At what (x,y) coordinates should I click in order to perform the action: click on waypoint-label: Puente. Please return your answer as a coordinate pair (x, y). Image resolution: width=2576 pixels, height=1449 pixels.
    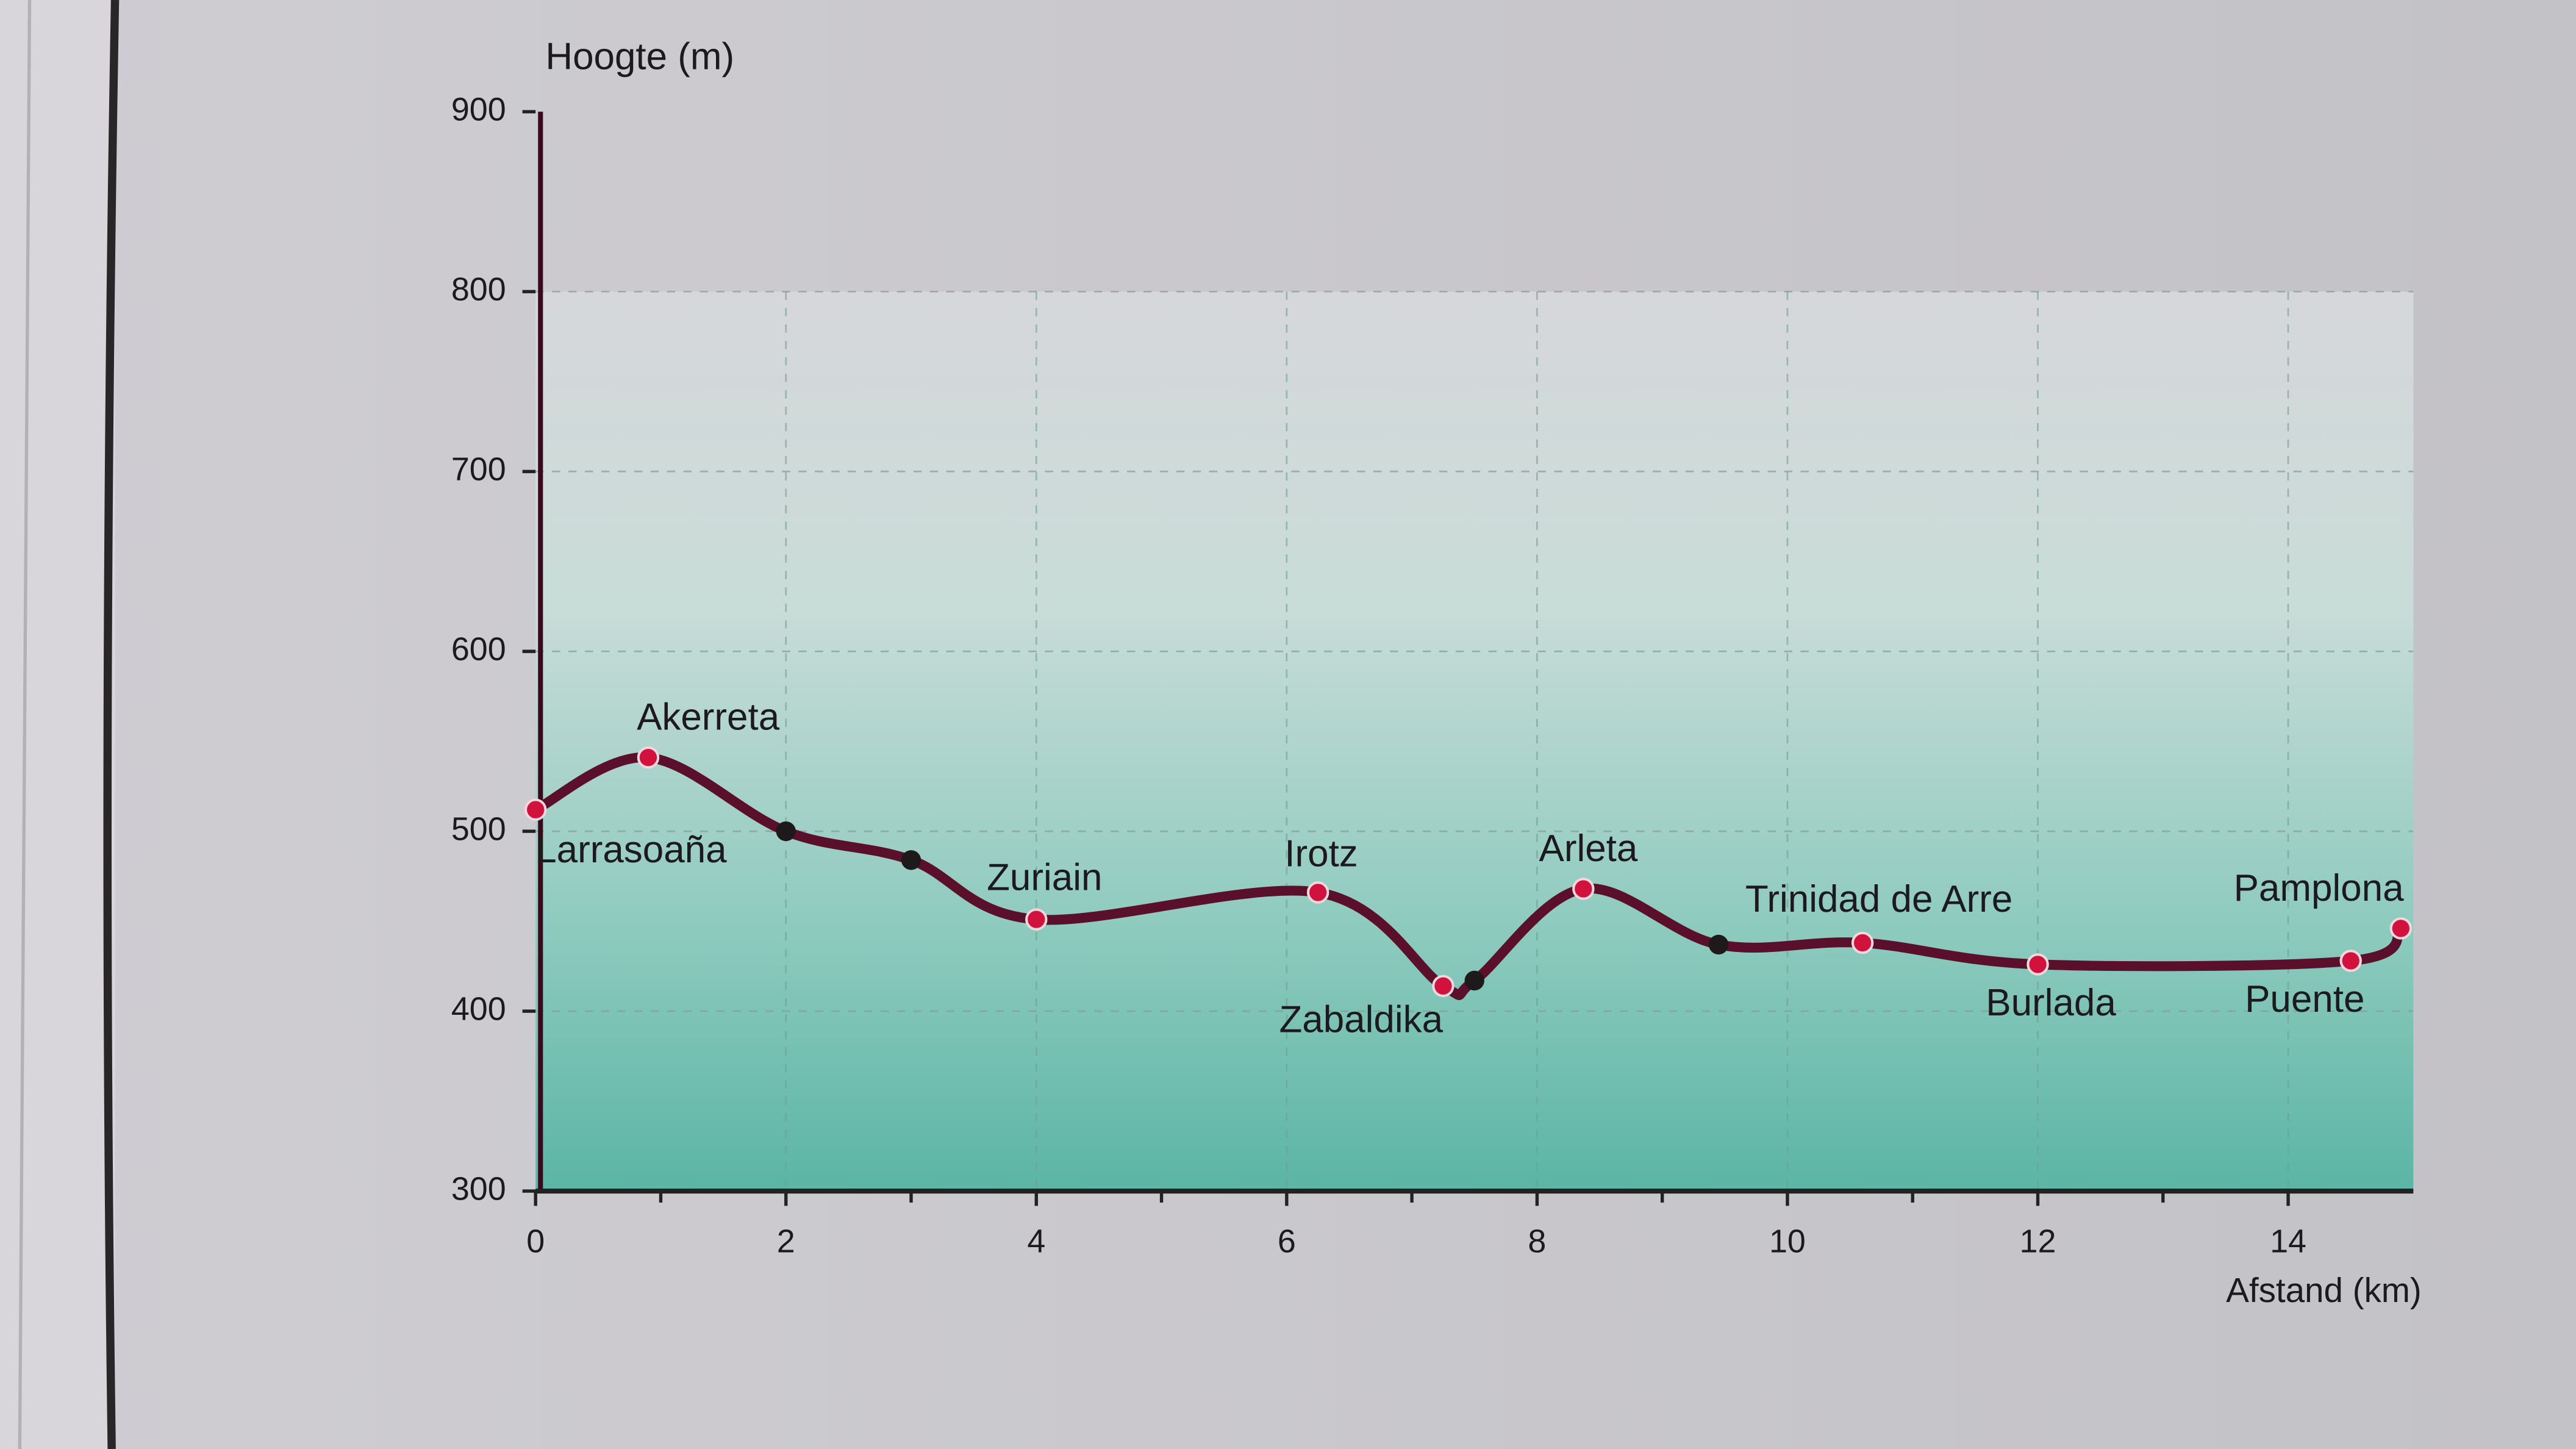
    Looking at the image, I should click on (2304, 999).